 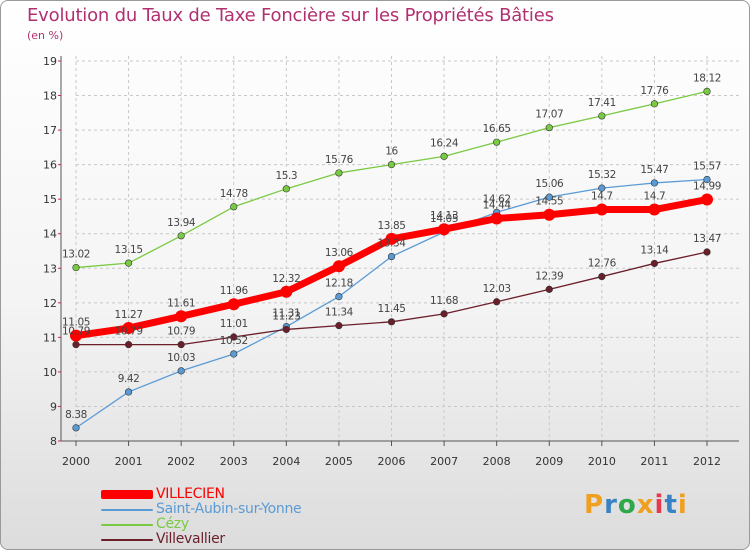 I want to click on data-label: 14.62, so click(x=497, y=199).